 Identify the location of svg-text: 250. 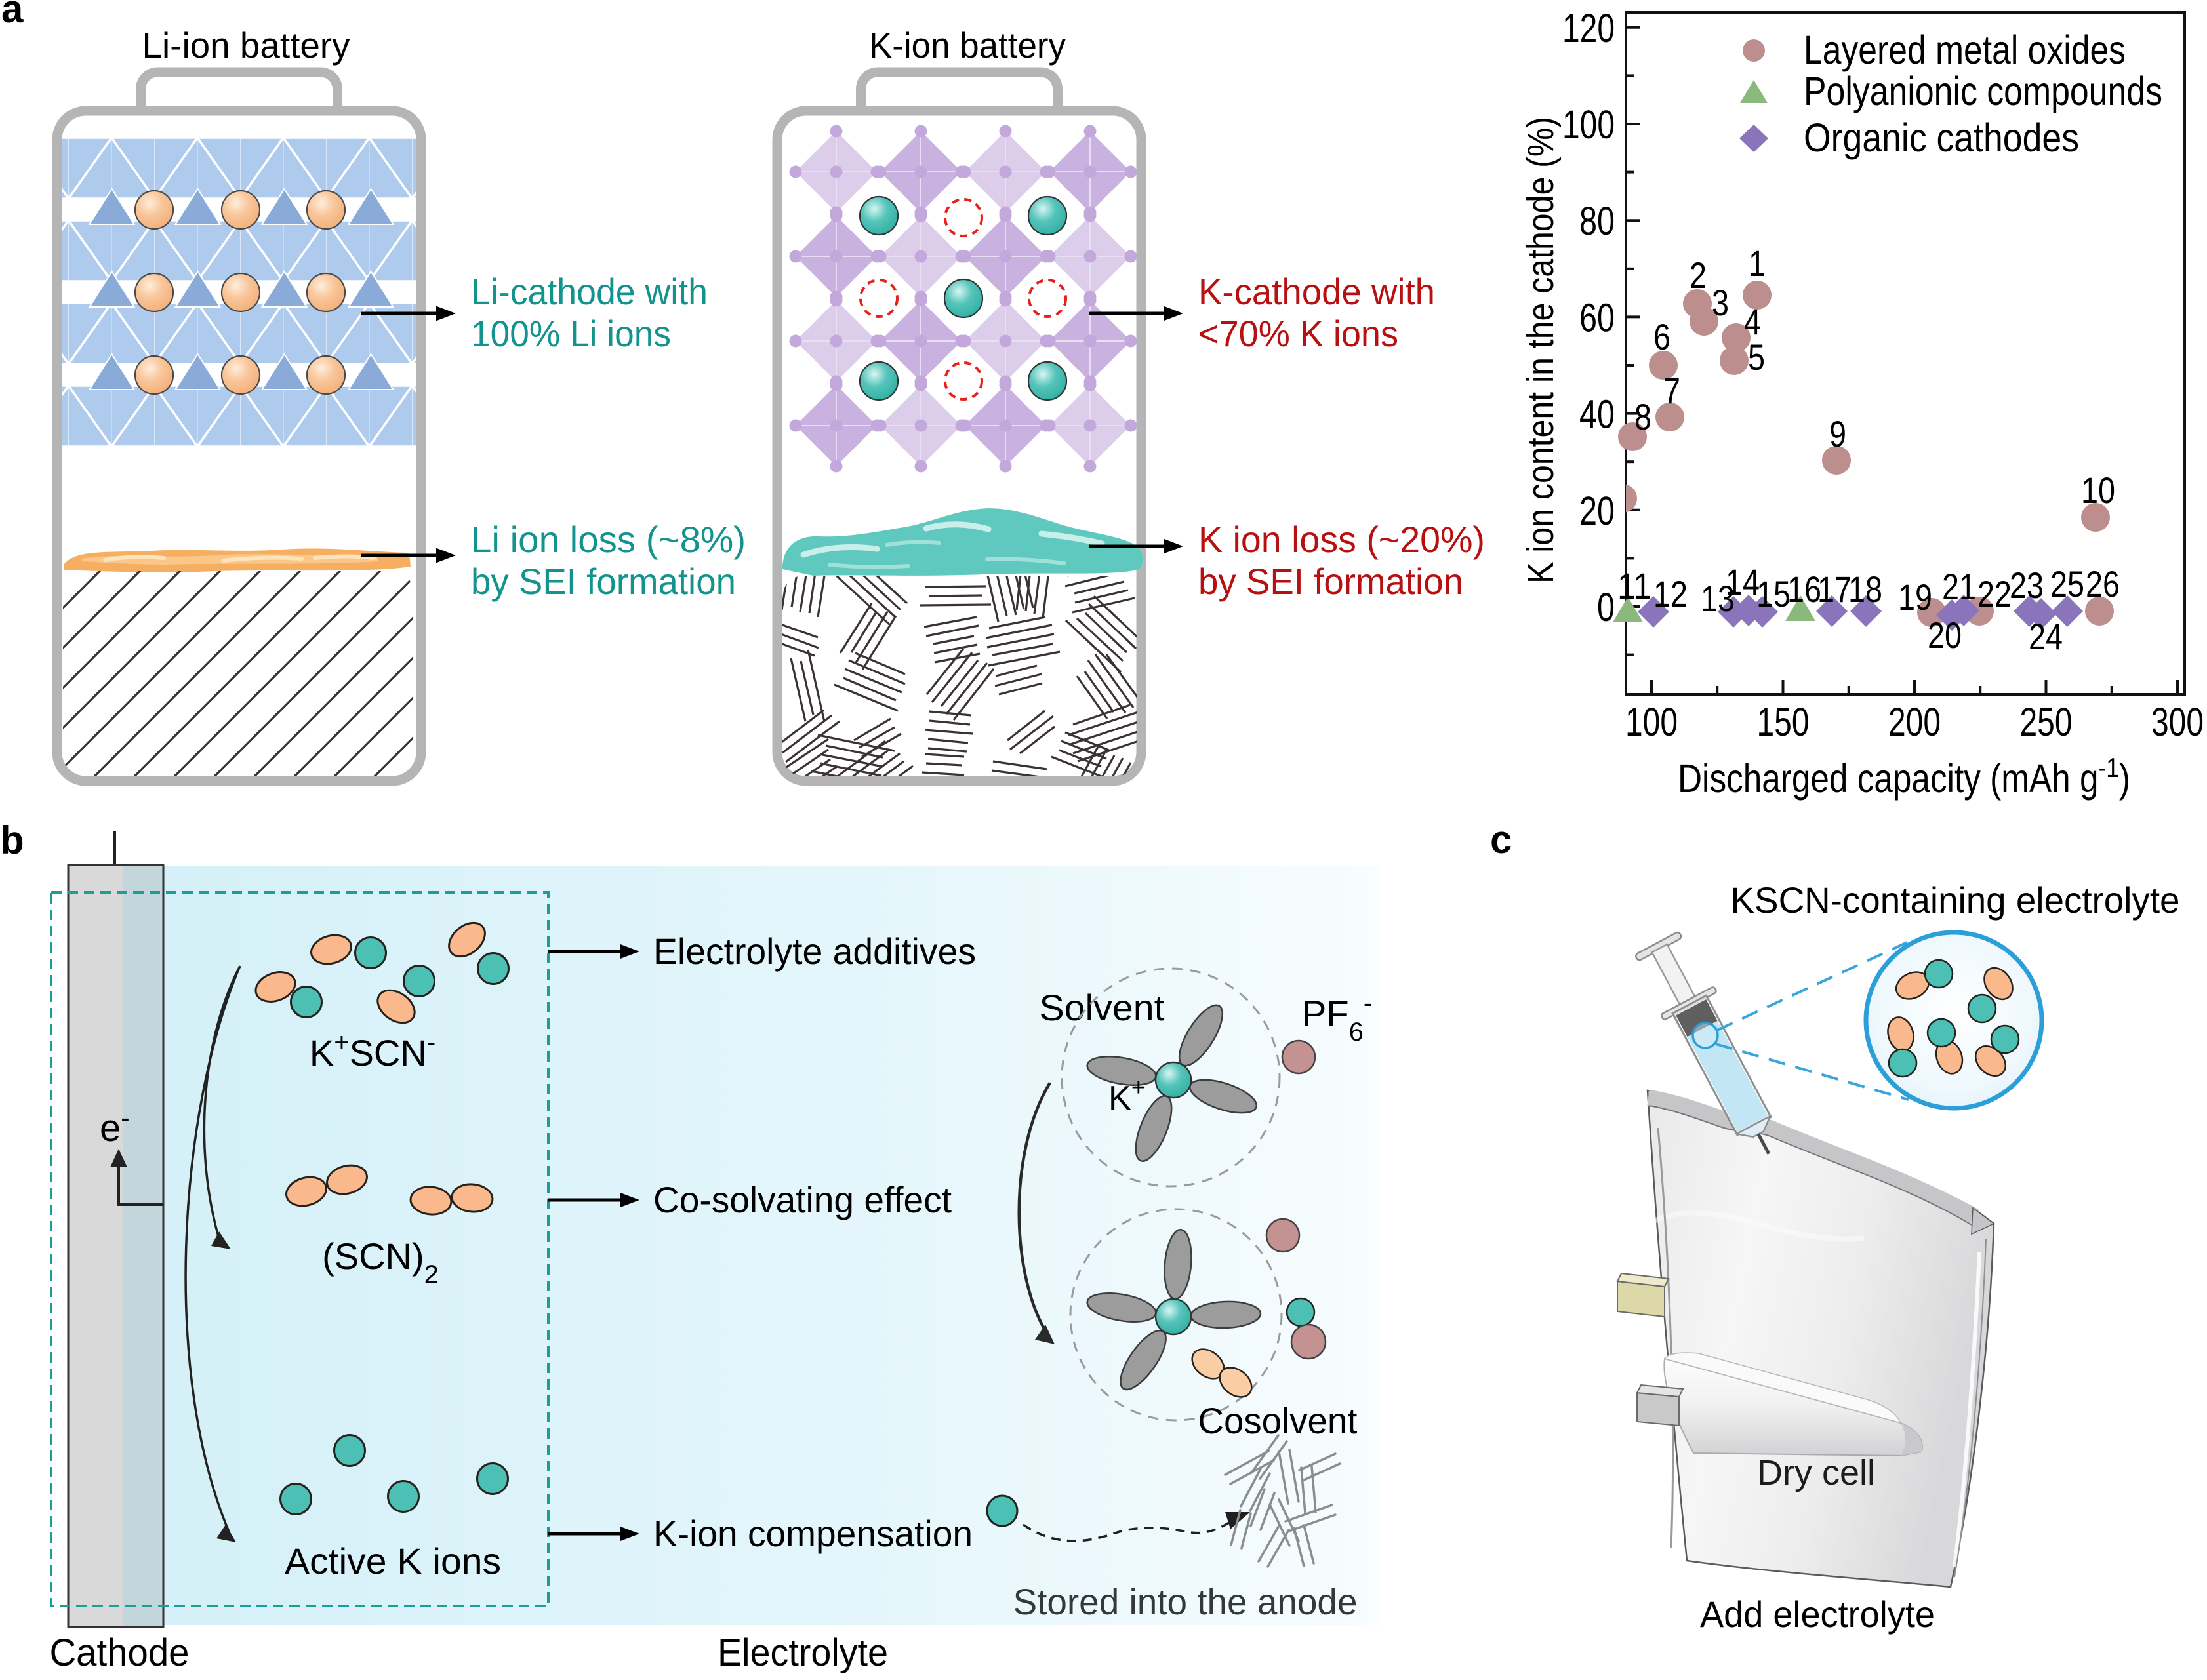
(2046, 722).